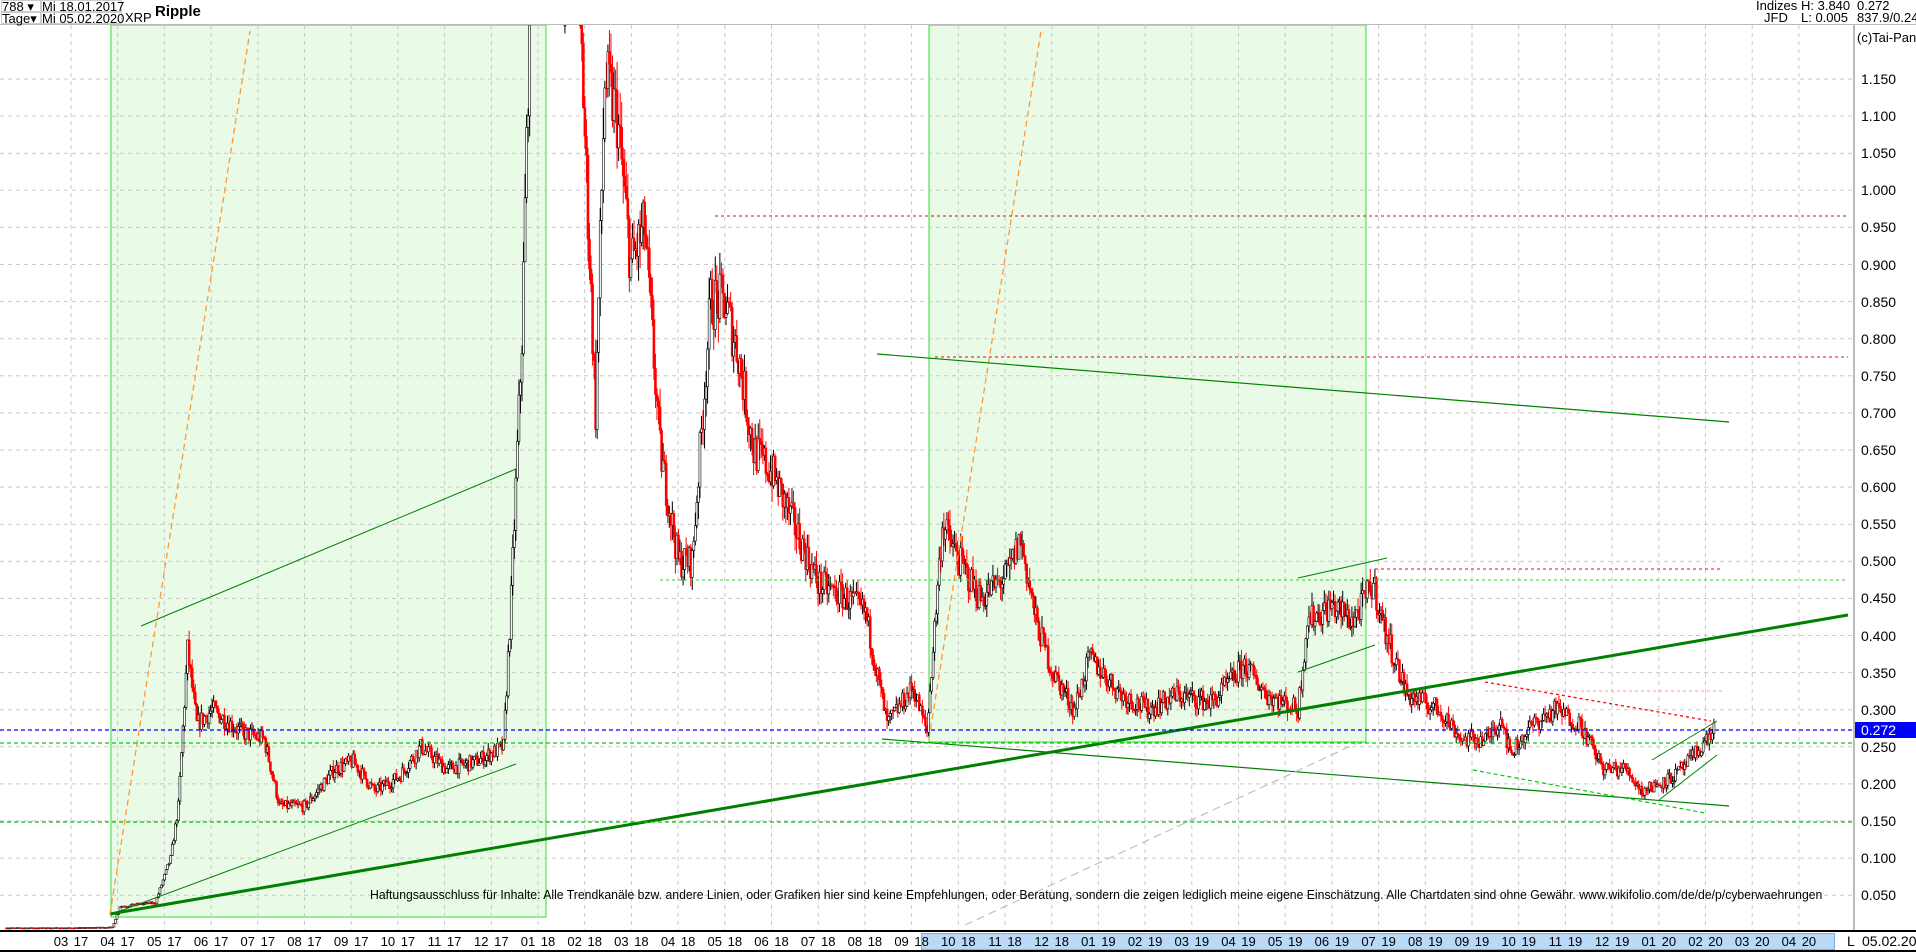  What do you see at coordinates (21, 18) in the screenshot?
I see `period-select: Tage▾` at bounding box center [21, 18].